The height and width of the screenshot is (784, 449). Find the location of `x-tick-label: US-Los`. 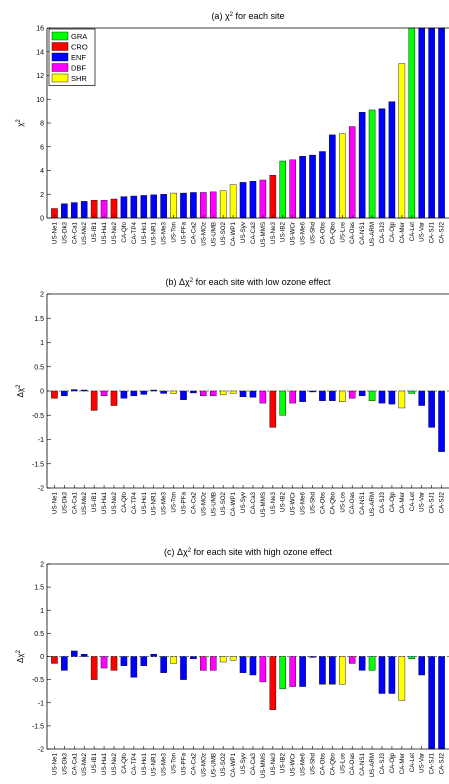

x-tick-label: US-Los is located at coordinates (342, 763).